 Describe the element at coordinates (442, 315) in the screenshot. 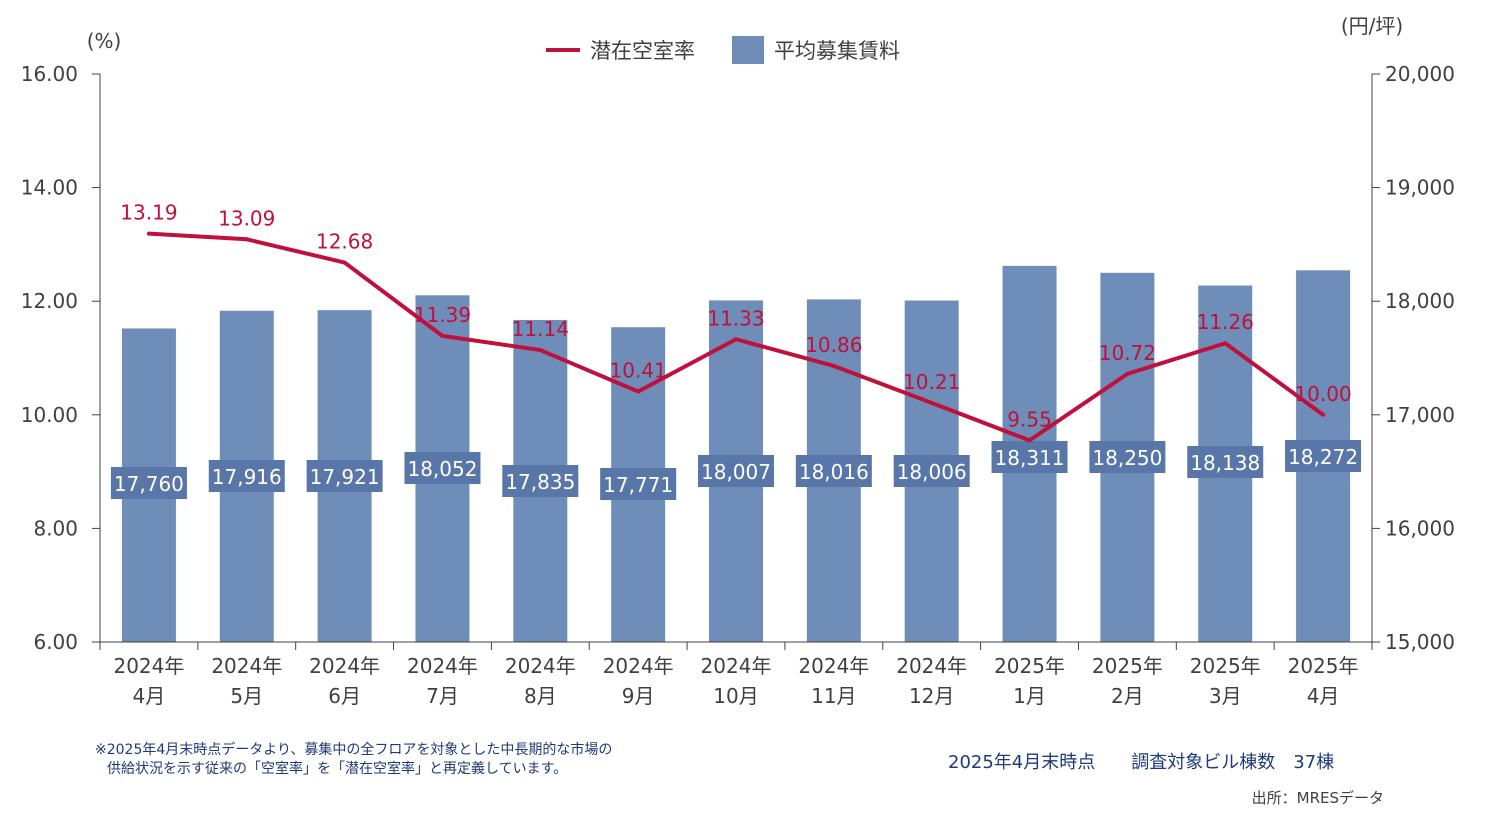

I see `line-value-label-3: 11.39` at that location.